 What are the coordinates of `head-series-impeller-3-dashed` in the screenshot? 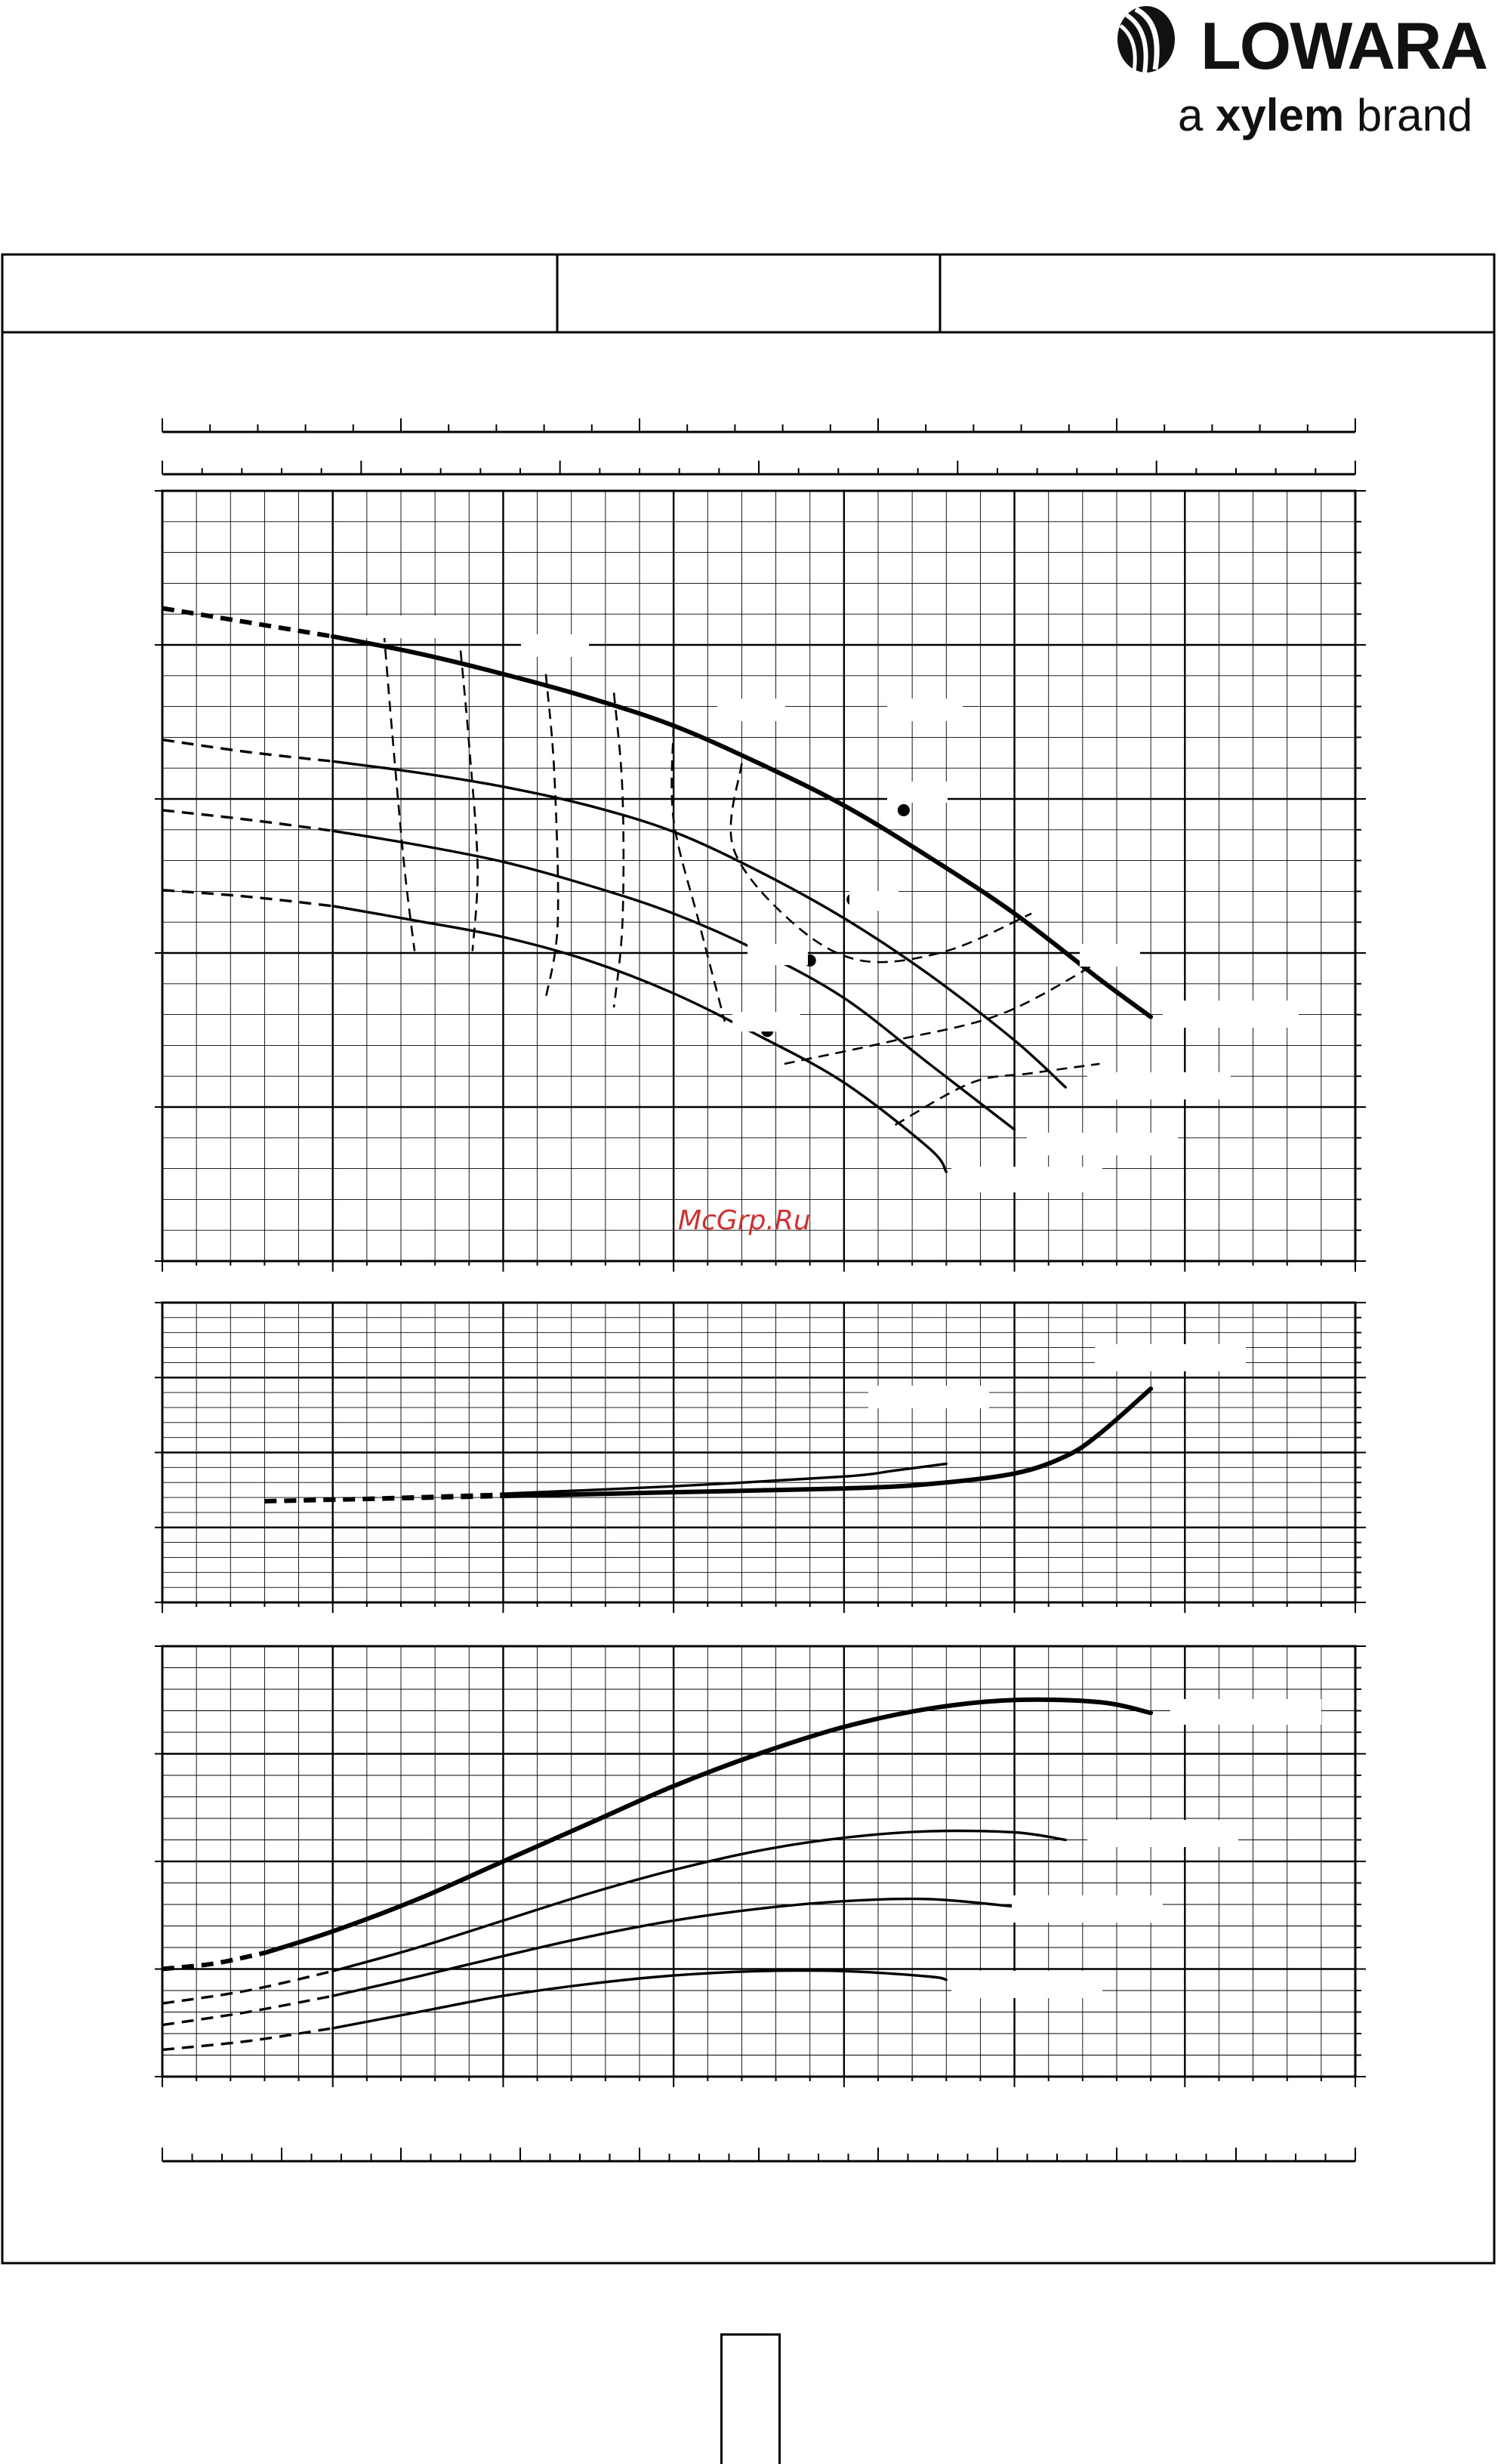 It's located at (247, 820).